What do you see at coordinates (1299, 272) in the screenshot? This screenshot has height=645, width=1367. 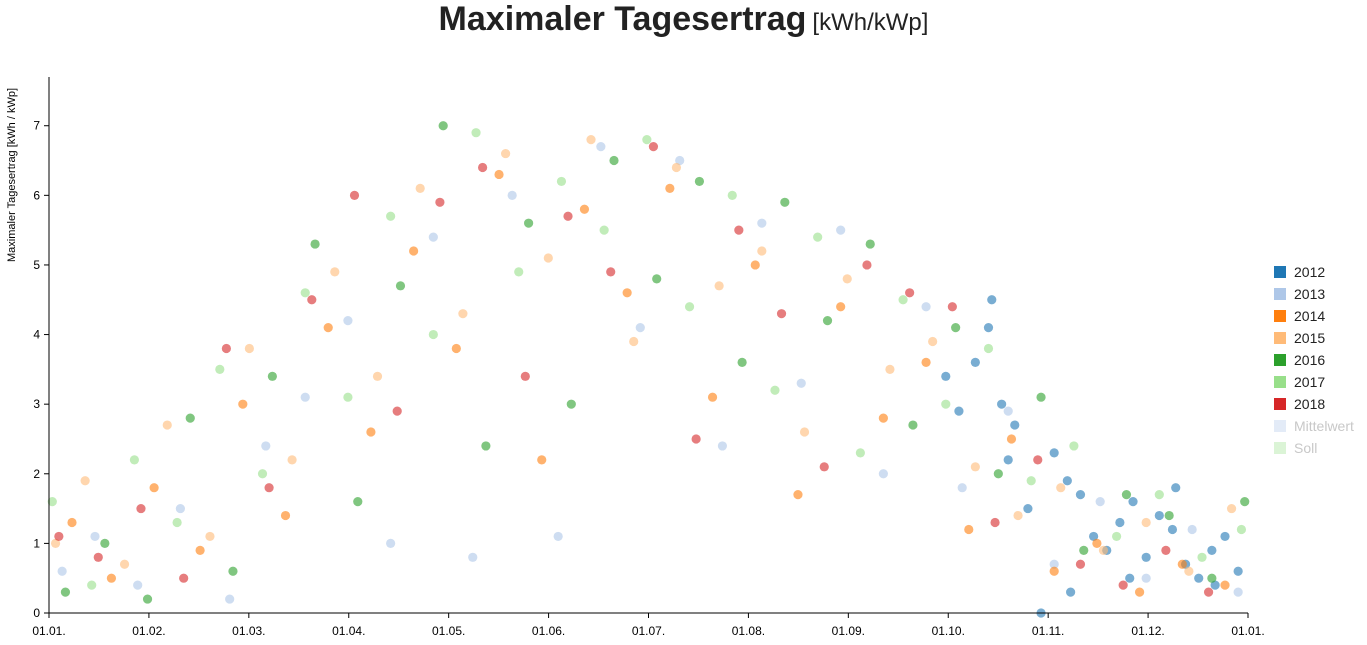 I see `legend-item-2012: 2012` at bounding box center [1299, 272].